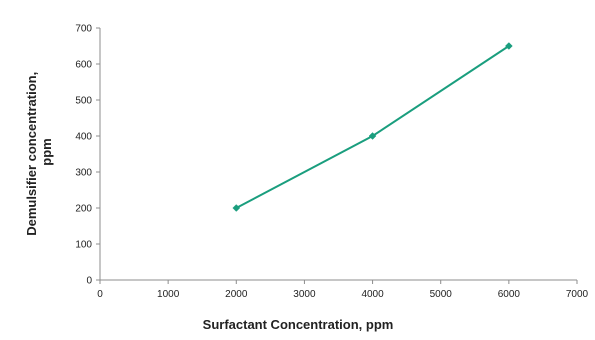 This screenshot has width=595, height=340. Describe the element at coordinates (83, 245) in the screenshot. I see `y-tick-label: 100` at that location.